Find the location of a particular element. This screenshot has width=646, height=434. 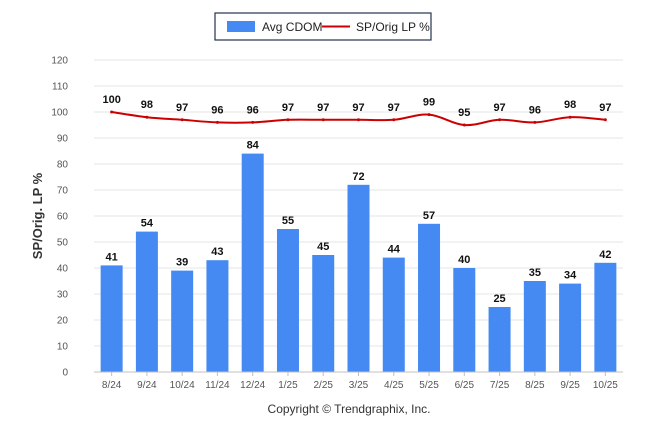

y-tick-label-90: 90 is located at coordinates (63, 139).